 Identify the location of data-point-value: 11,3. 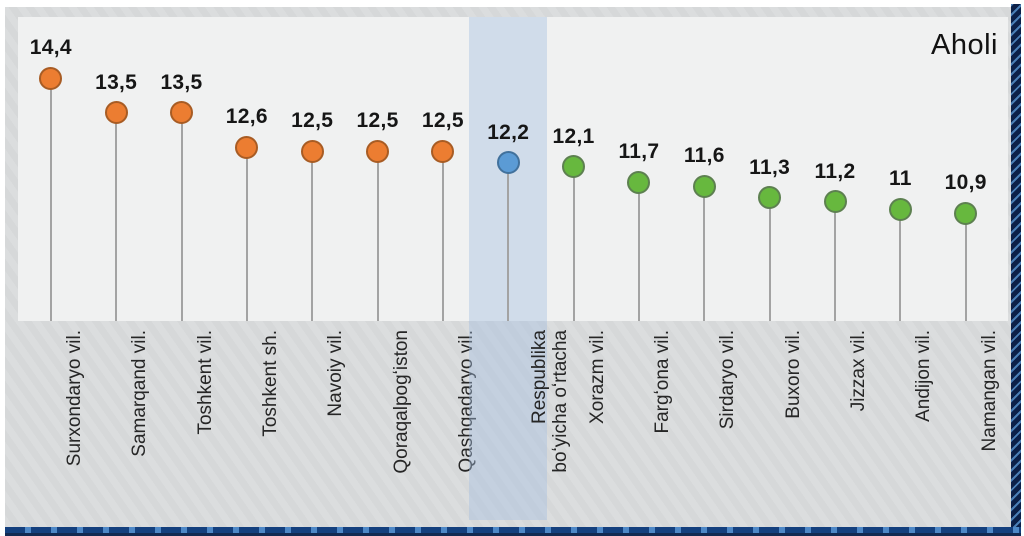
(770, 167).